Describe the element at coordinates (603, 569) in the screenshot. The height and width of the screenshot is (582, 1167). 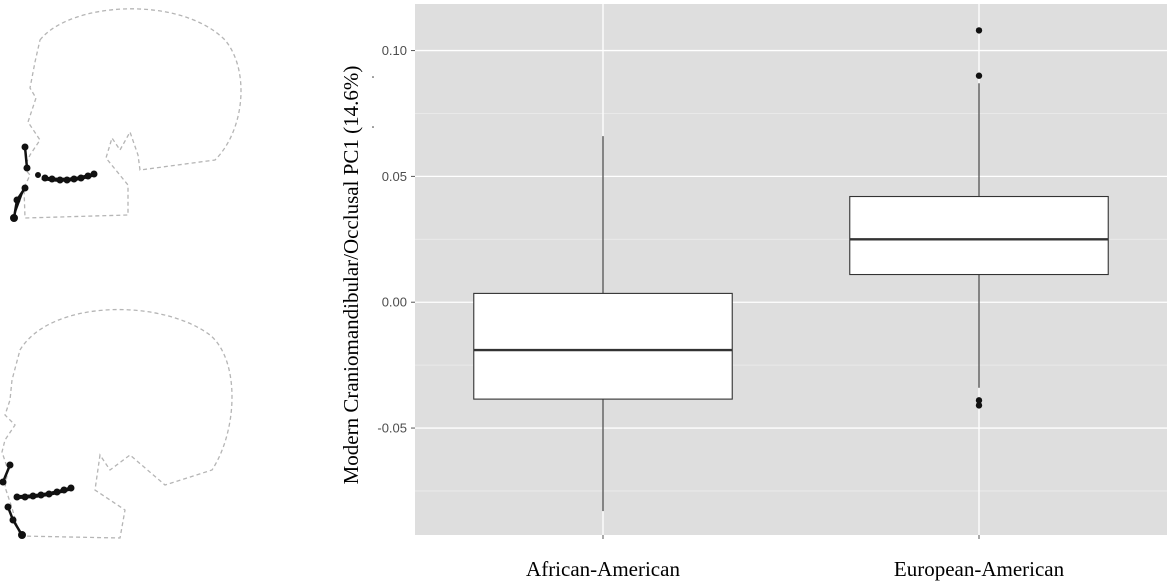
I see `x-tick-label: African-American` at that location.